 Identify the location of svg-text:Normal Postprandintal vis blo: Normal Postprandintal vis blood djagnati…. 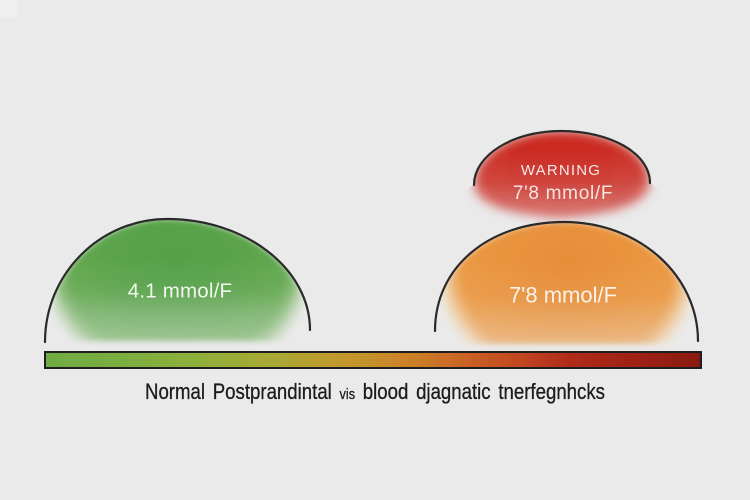
(375, 391).